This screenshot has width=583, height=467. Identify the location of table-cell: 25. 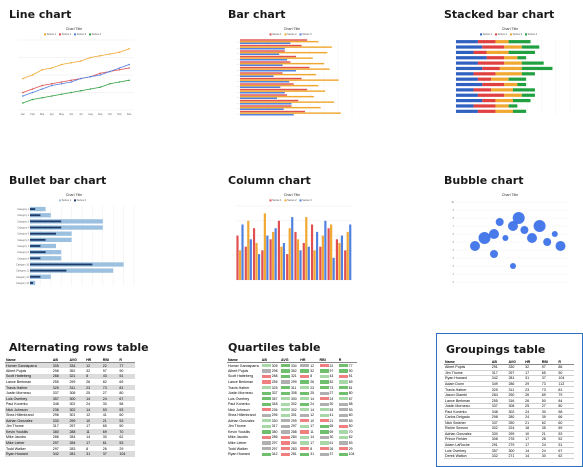
(308, 393).